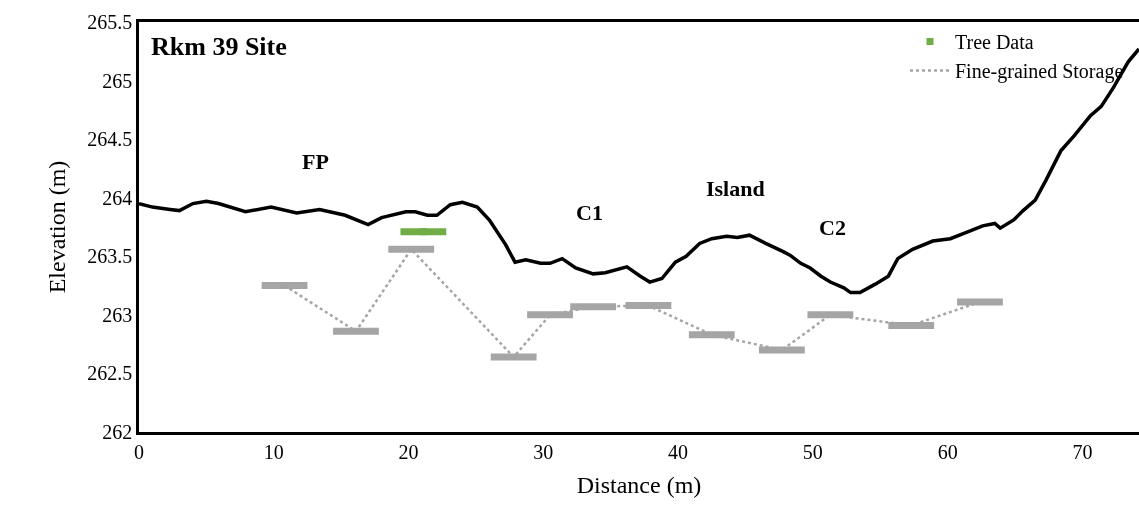 The width and height of the screenshot is (1139, 523). Describe the element at coordinates (543, 451) in the screenshot. I see `x-tick-label: 30` at that location.